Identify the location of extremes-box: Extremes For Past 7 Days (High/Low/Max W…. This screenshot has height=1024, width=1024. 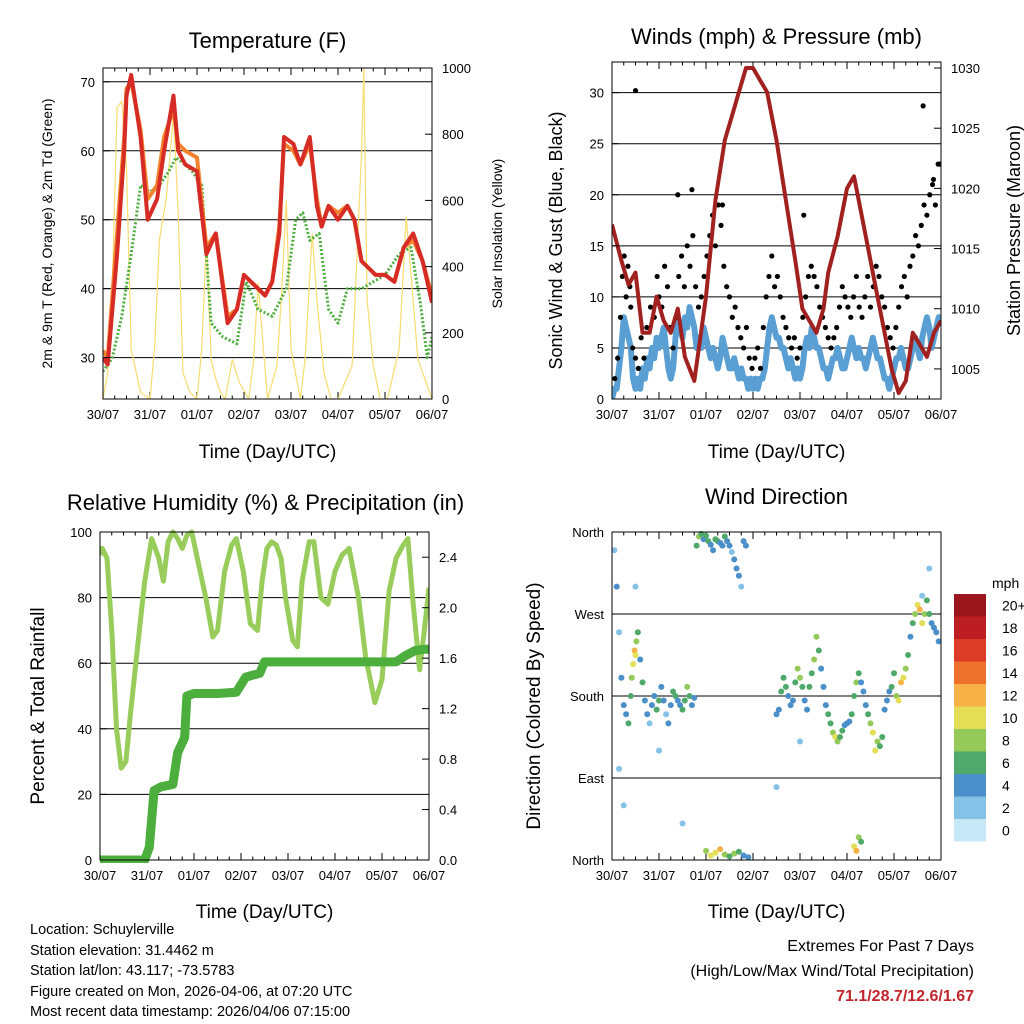
(832, 971).